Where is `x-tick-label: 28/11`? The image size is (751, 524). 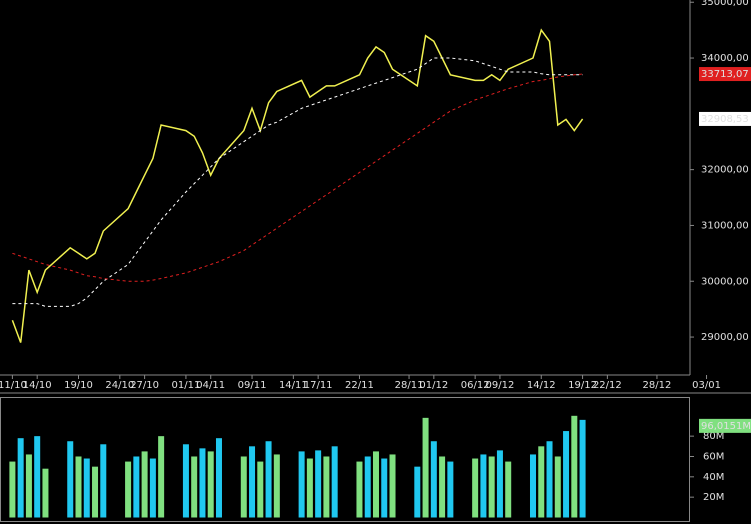
x-tick-label: 28/11 is located at coordinates (409, 385).